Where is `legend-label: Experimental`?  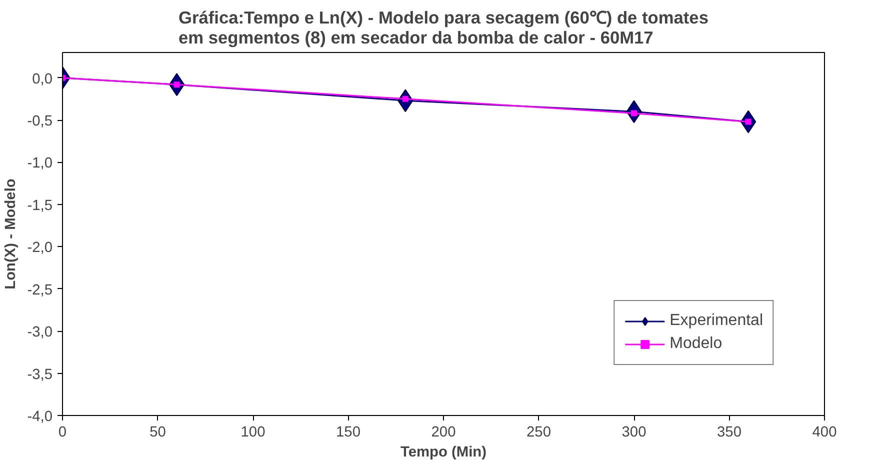 legend-label: Experimental is located at coordinates (716, 321).